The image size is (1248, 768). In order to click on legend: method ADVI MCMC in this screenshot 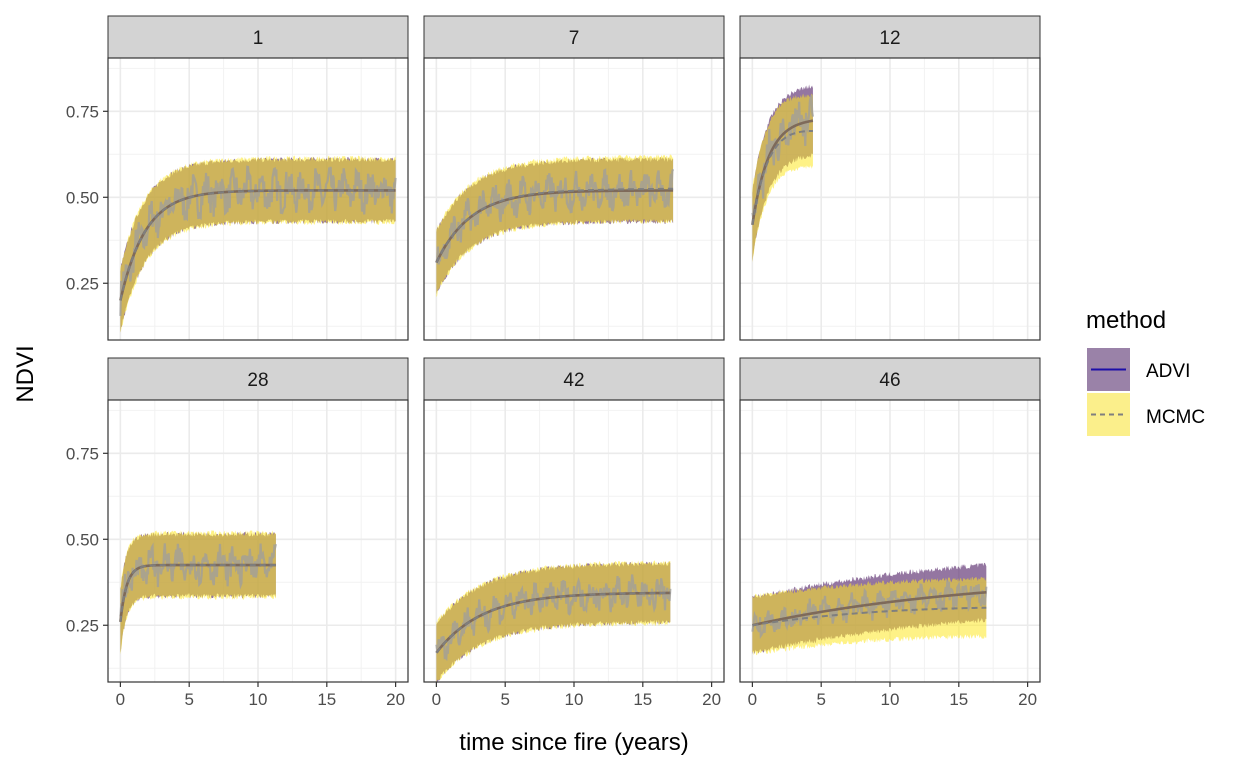, I will do `click(1145, 371)`.